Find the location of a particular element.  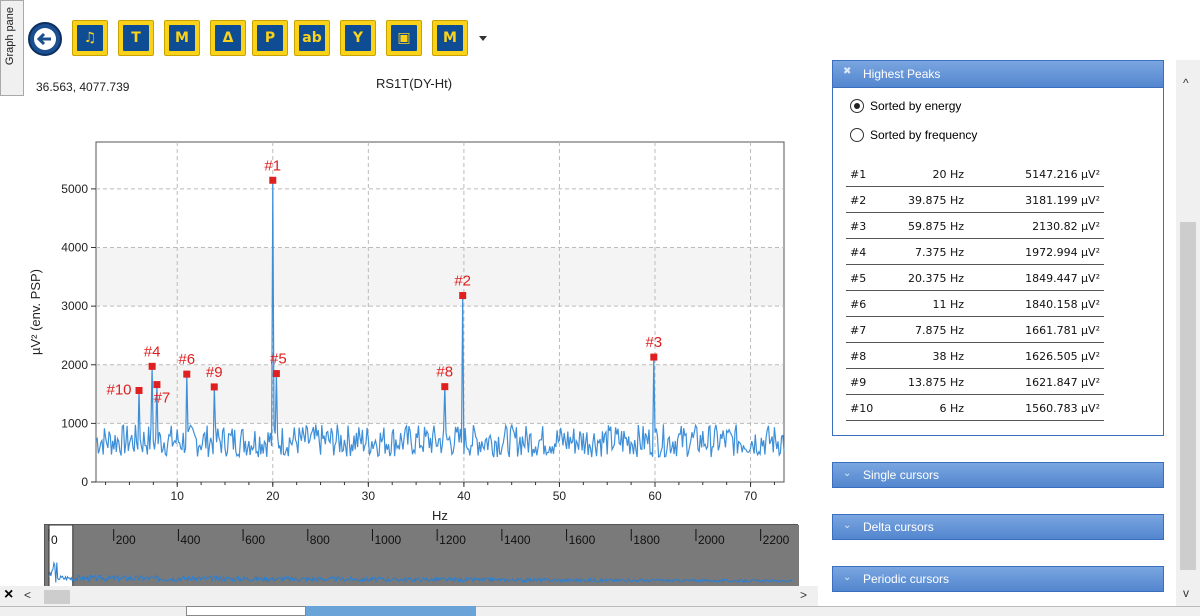

horizontal-scroll-thumb is located at coordinates (57, 597).